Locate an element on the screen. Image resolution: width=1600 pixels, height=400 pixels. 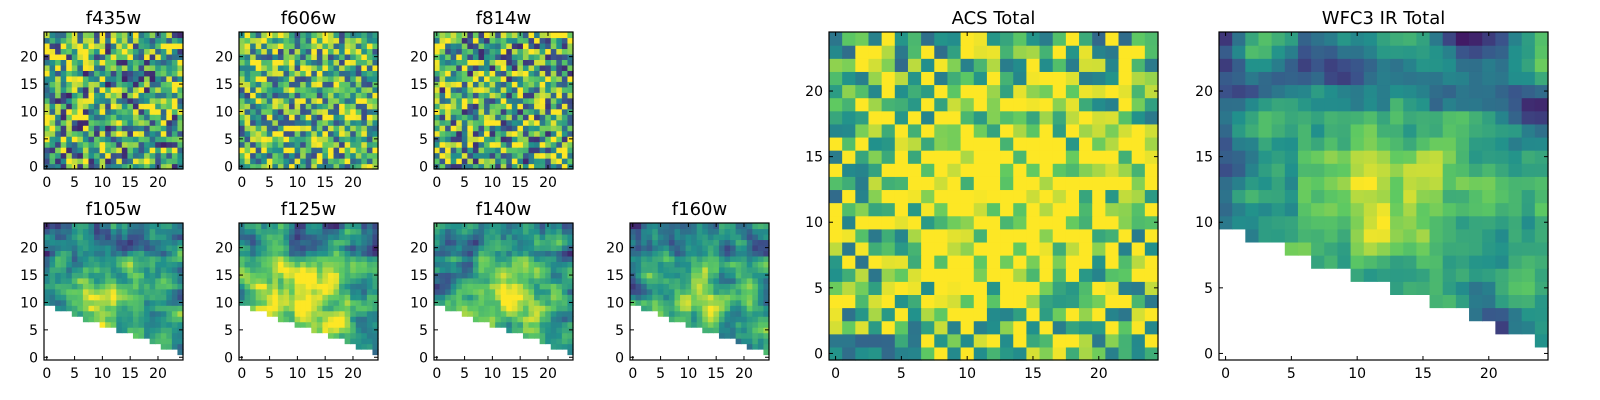
x-tick-label: 10 is located at coordinates (102, 374).